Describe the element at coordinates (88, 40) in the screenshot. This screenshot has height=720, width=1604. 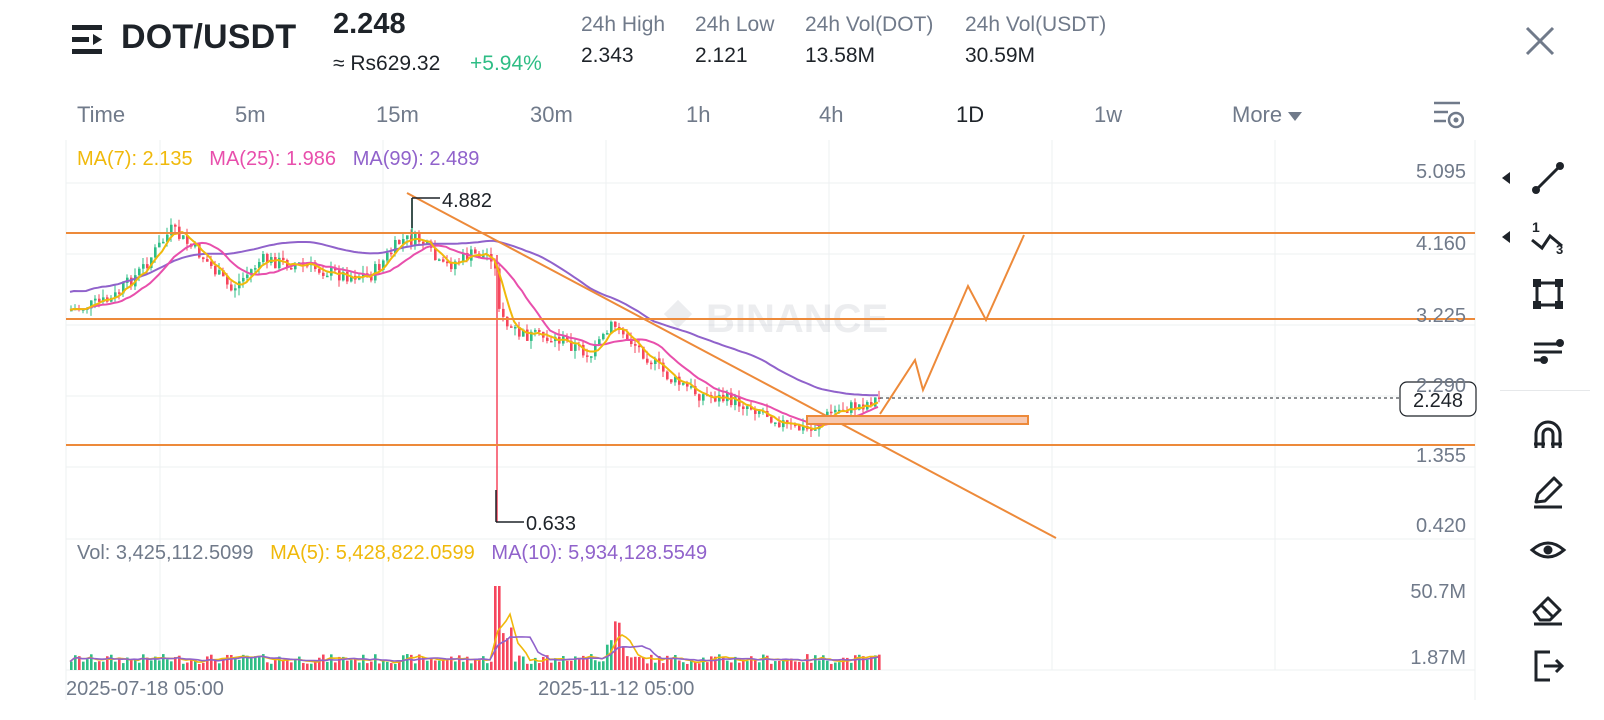
I see `menu-icon` at that location.